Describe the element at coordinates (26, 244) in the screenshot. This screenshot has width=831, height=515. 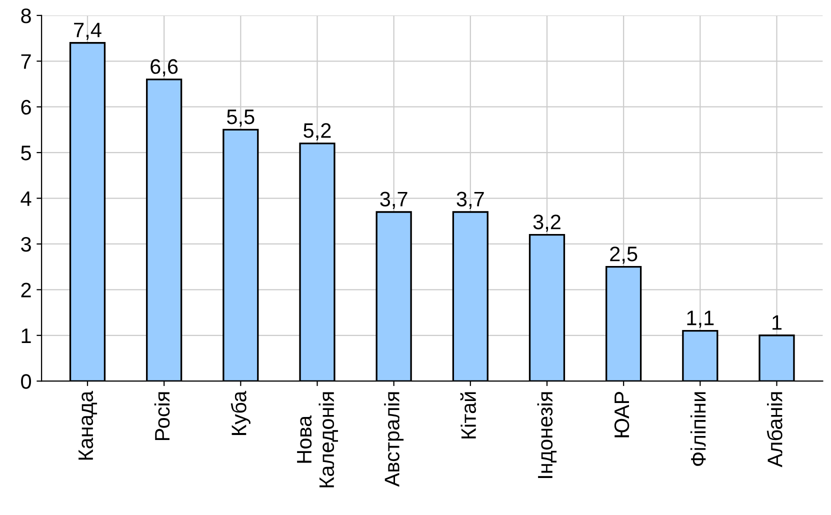
I see `y-tick-label: 3` at that location.